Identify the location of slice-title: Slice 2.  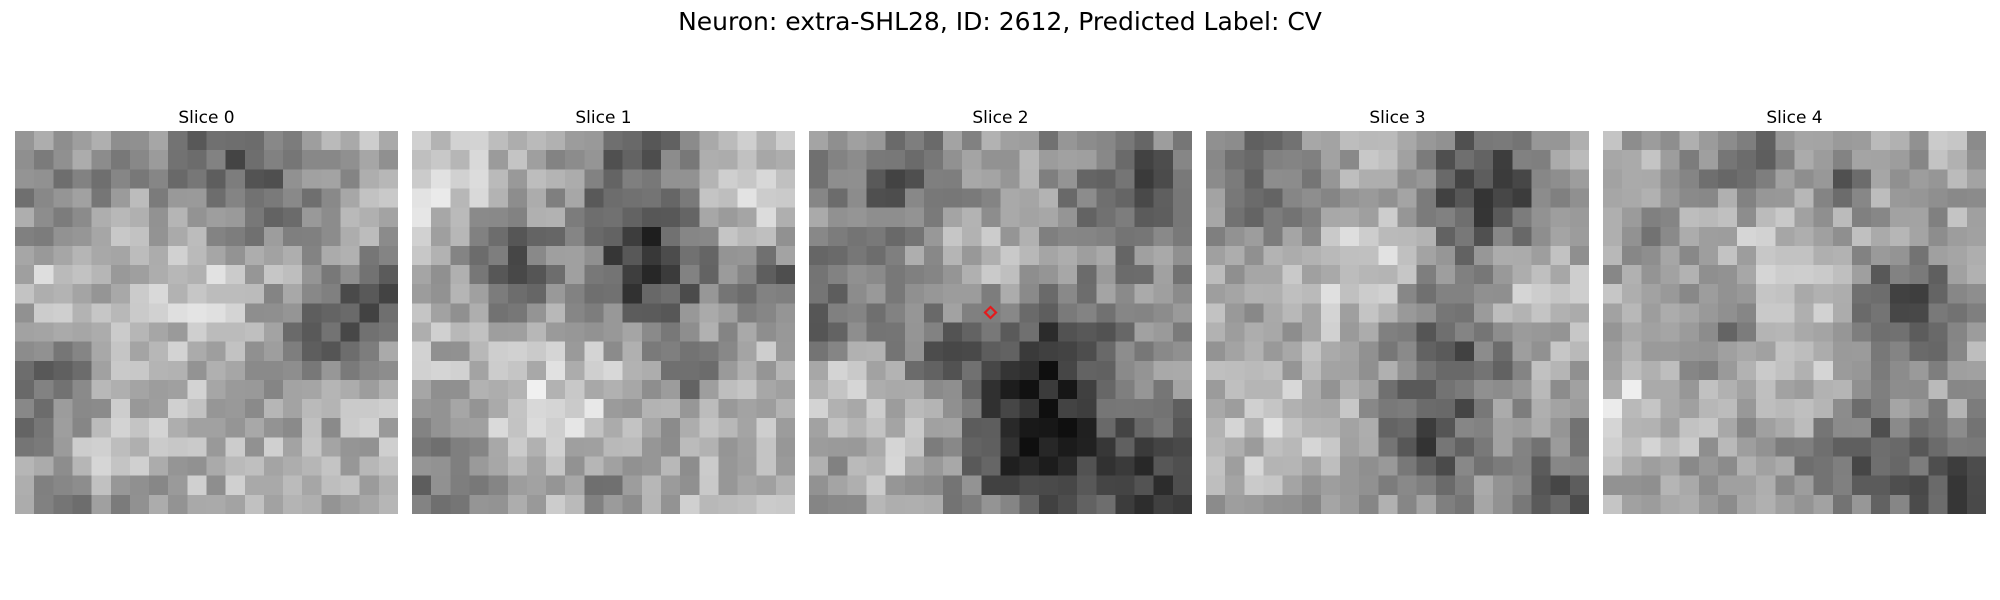
(1000, 118).